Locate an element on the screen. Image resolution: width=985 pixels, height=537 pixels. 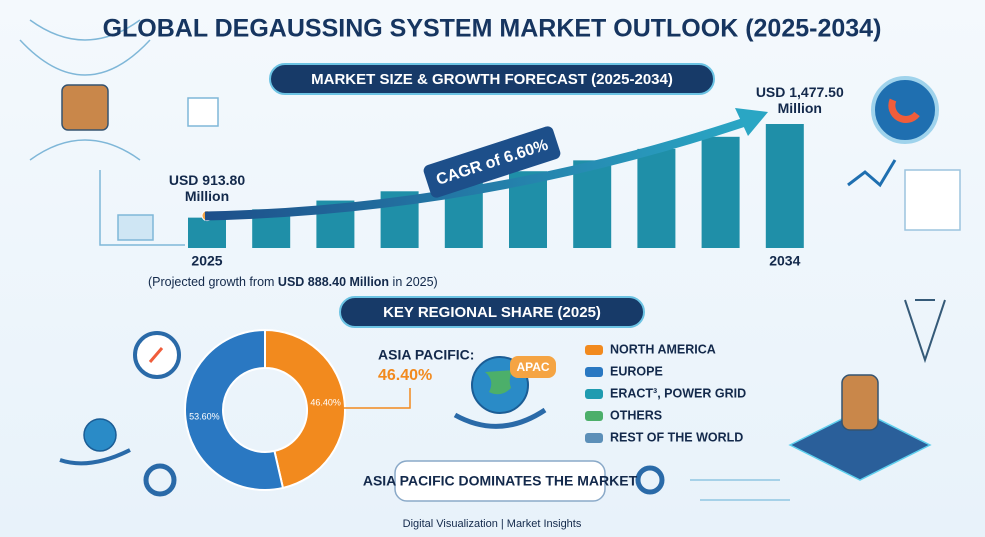
year-label: 2025 is located at coordinates (206, 261).